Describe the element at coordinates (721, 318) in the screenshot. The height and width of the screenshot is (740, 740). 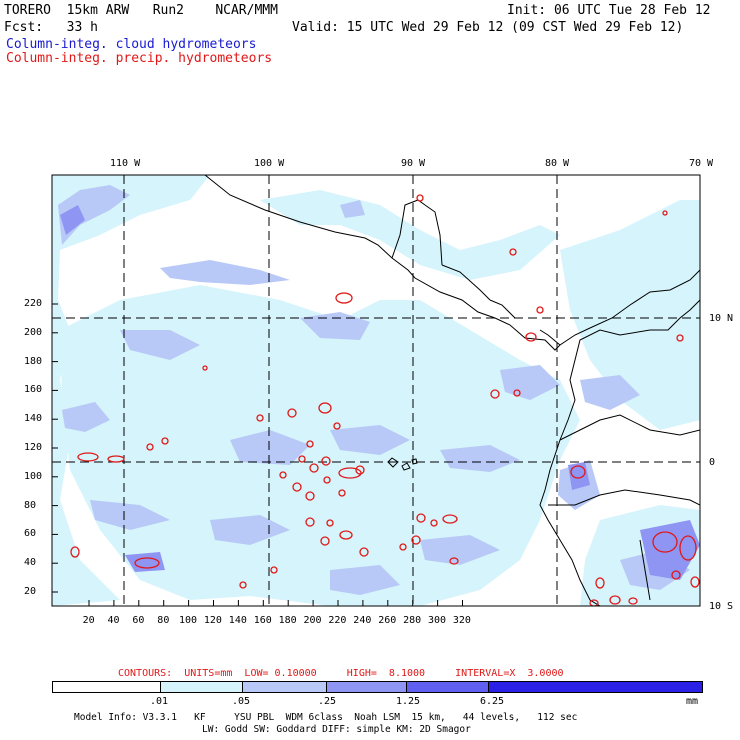
I see `lat-label-10n: 10 N` at that location.